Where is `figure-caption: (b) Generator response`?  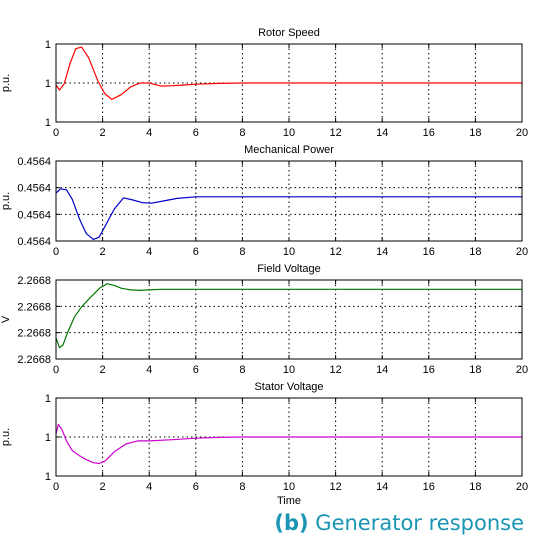 figure-caption: (b) Generator response is located at coordinates (399, 523).